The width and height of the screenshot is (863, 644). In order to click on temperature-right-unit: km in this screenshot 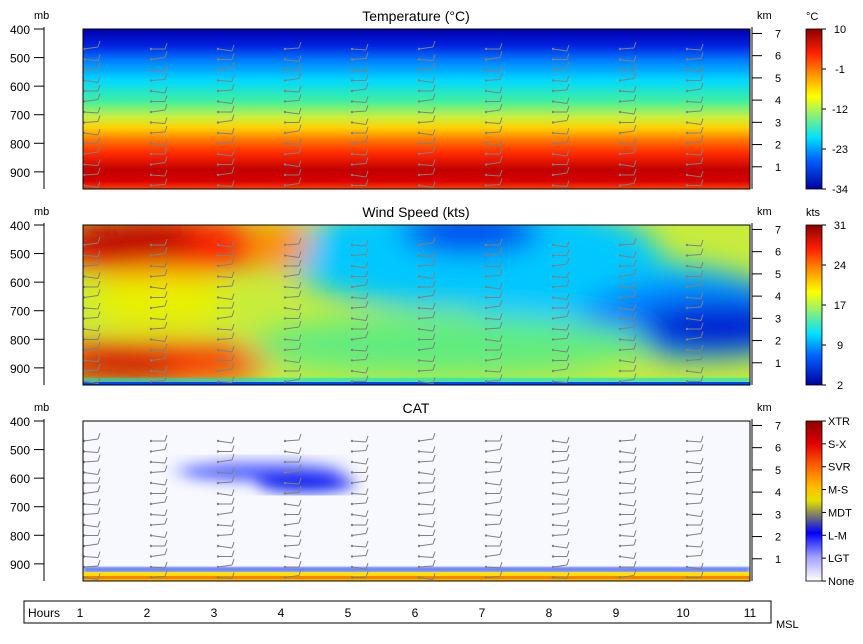, I will do `click(764, 16)`.